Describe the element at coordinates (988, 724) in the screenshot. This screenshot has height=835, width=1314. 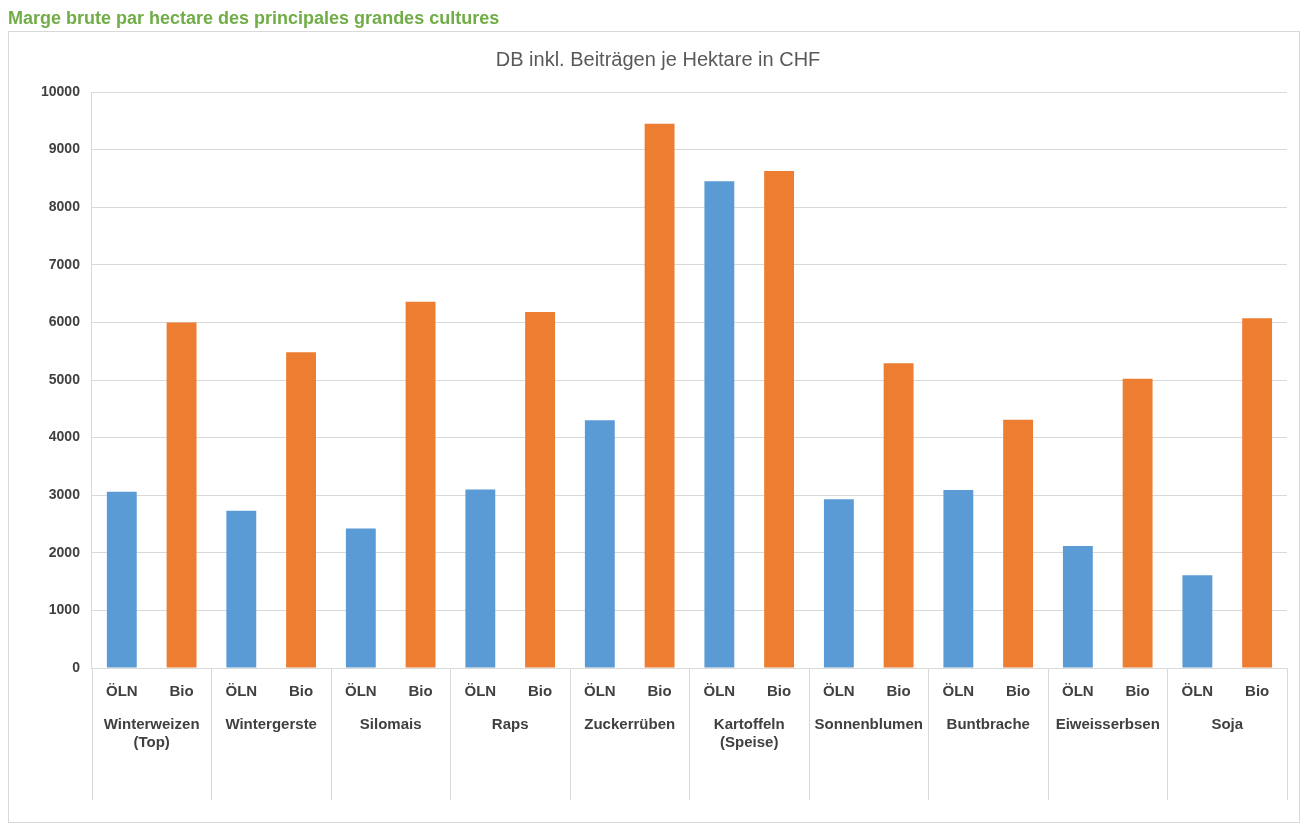
I see `x-tick-label: Buntbrache` at that location.